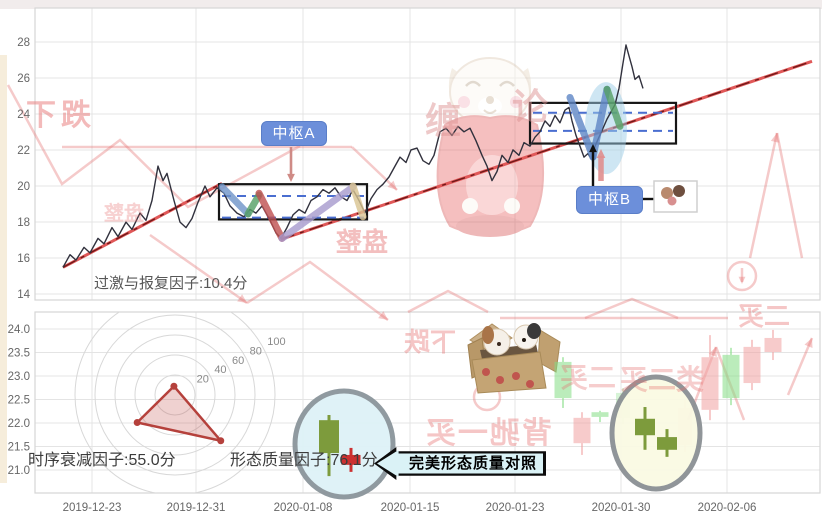 Image resolution: width=822 pixels, height=520 pixels. What do you see at coordinates (727, 508) in the screenshot?
I see `x-tick-date: 2020-02-06` at bounding box center [727, 508].